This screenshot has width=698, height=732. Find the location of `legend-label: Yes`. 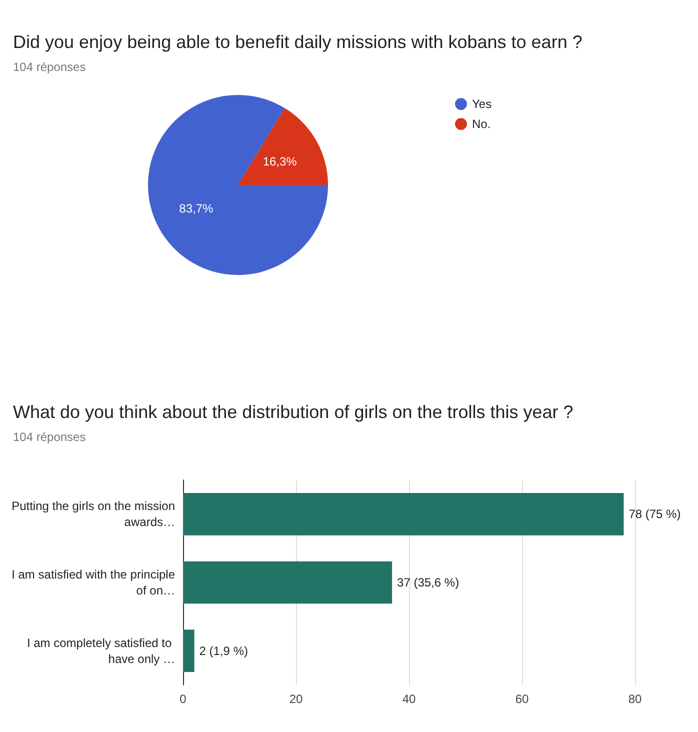

legend-label: Yes is located at coordinates (482, 104).